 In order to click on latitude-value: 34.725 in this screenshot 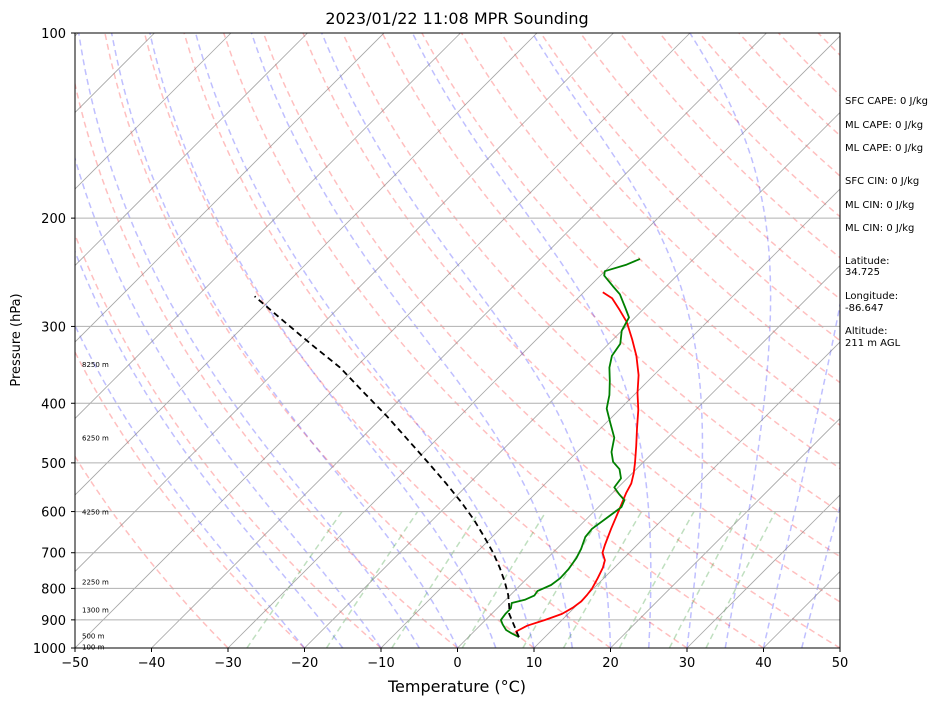, I will do `click(862, 272)`.